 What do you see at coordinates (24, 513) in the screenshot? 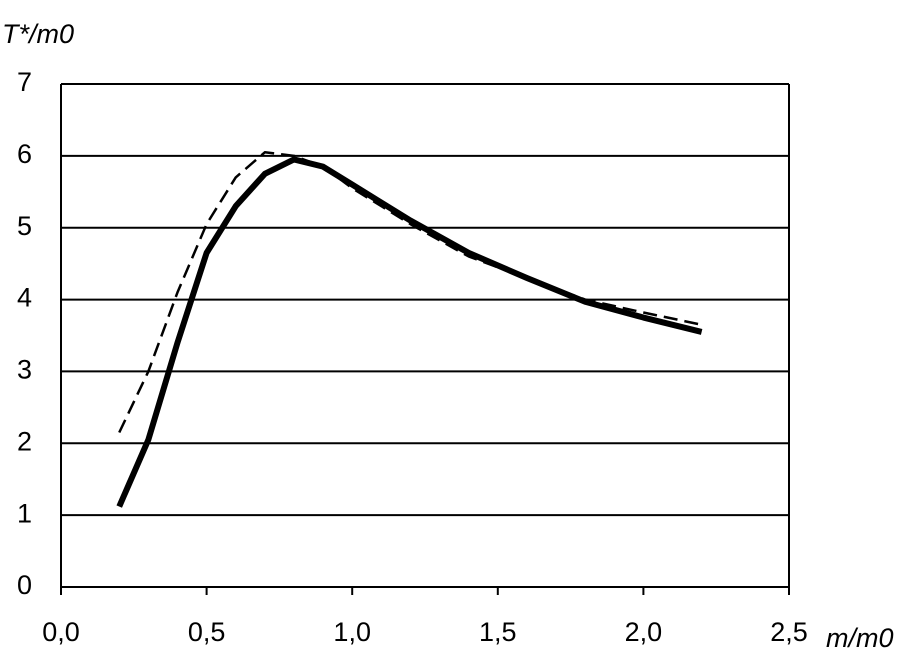
I see `y-tick-label: 1` at bounding box center [24, 513].